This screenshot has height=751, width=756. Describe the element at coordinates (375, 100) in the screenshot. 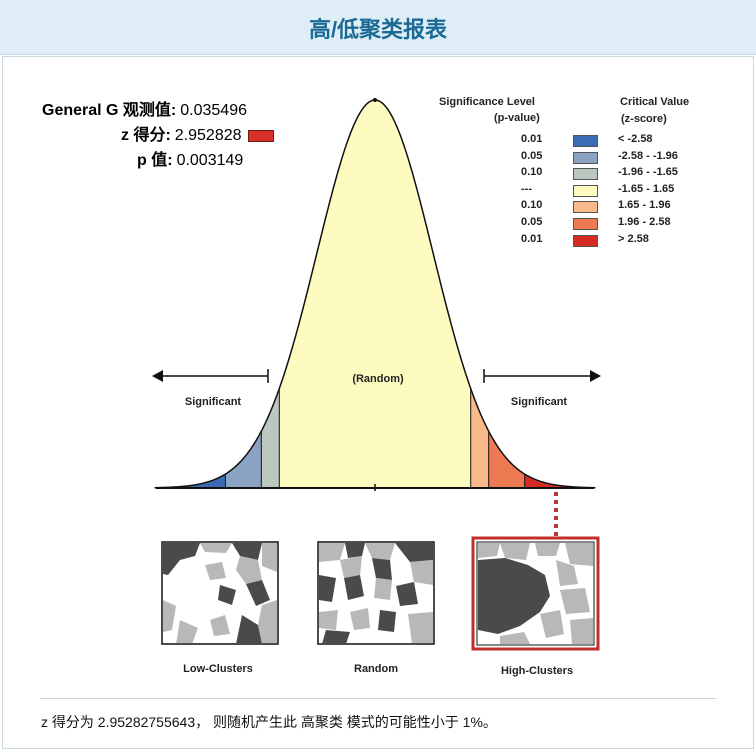

I see `curve-peak-dot` at that location.